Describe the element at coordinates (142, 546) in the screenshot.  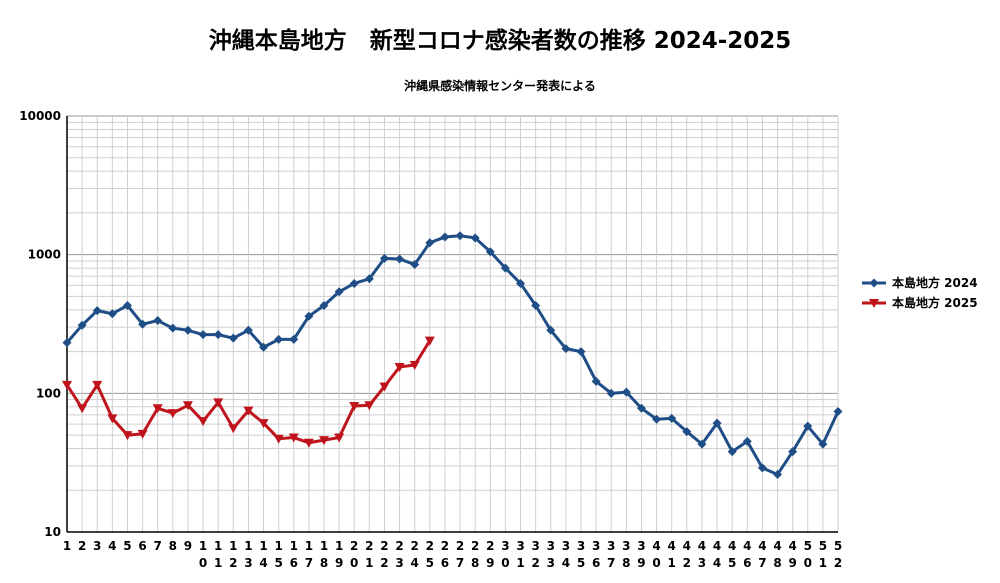
I see `x-tick-label: 6` at that location.